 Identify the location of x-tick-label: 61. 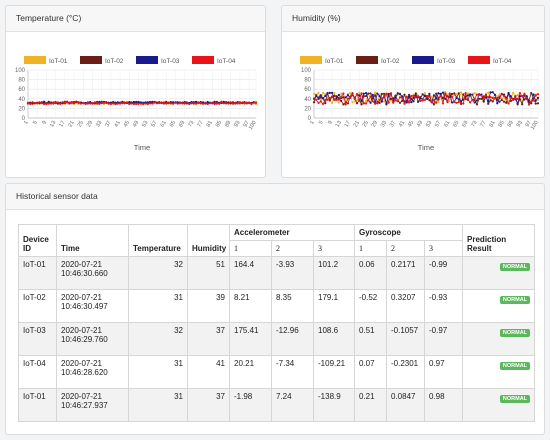
(164, 124).